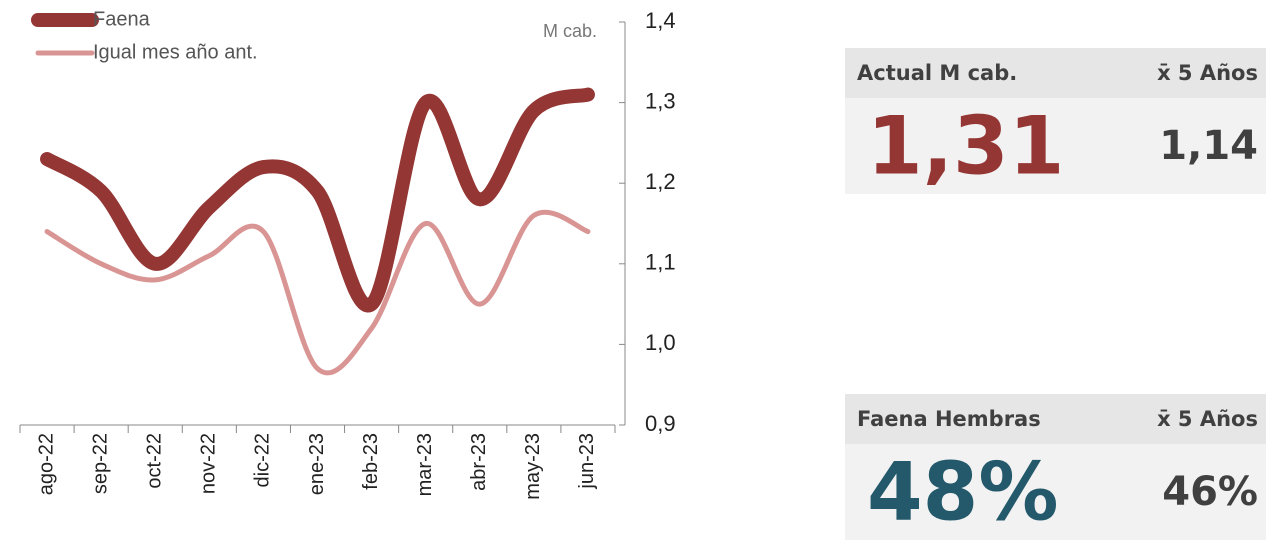  I want to click on y-tick-label: 1,3, so click(660, 100).